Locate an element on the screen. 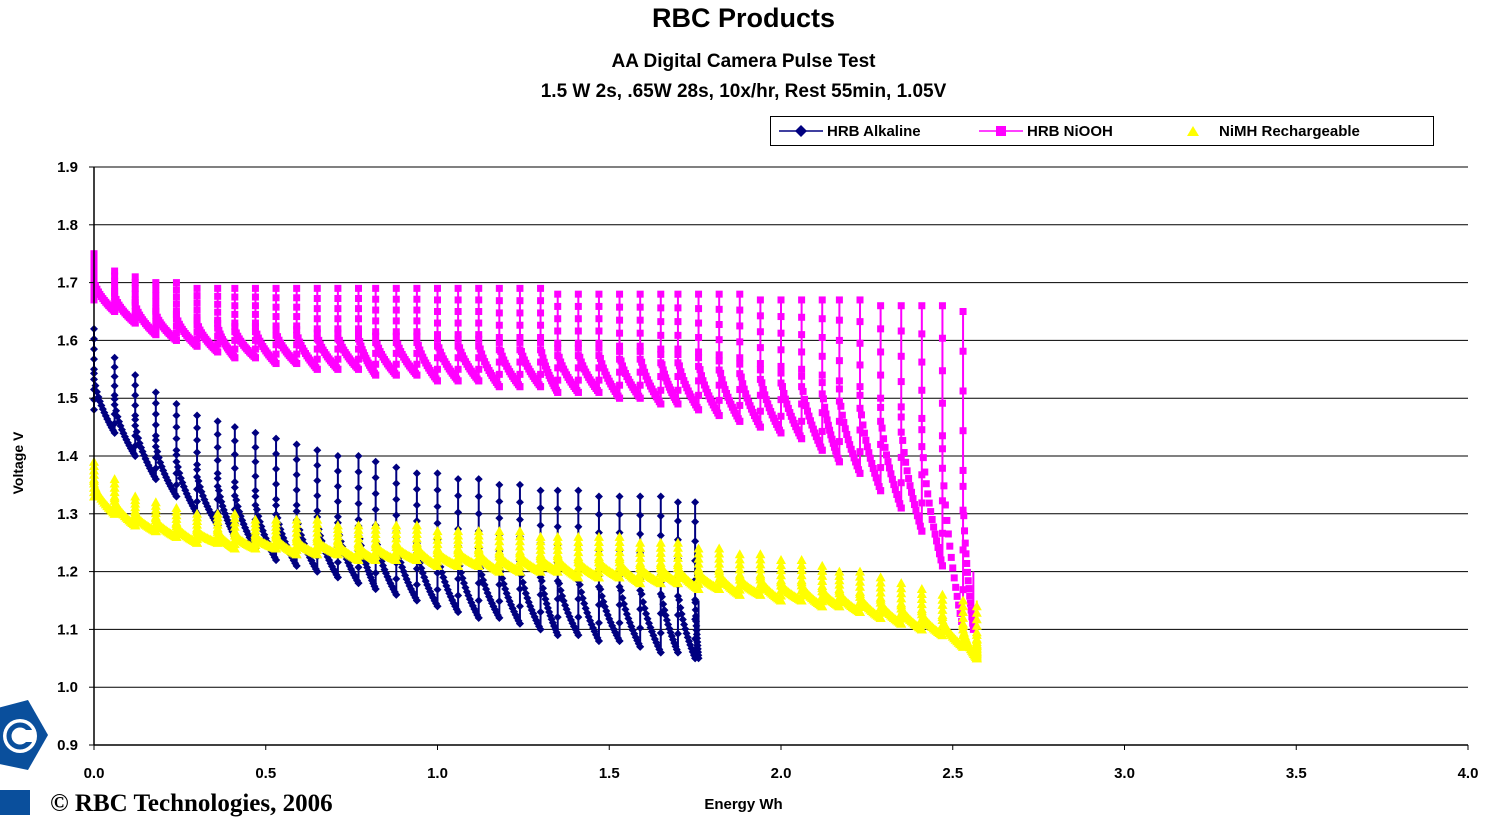 This screenshot has width=1487, height=818. y-tick-label: 1.9 is located at coordinates (67, 167).